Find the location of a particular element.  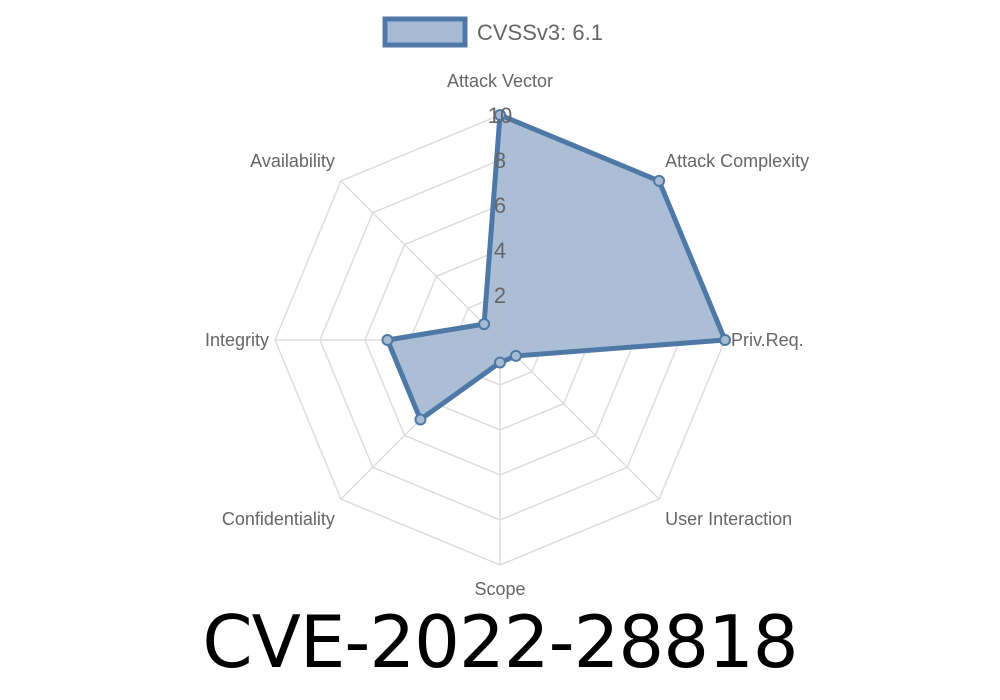

axis-label: User Interaction is located at coordinates (728, 519).